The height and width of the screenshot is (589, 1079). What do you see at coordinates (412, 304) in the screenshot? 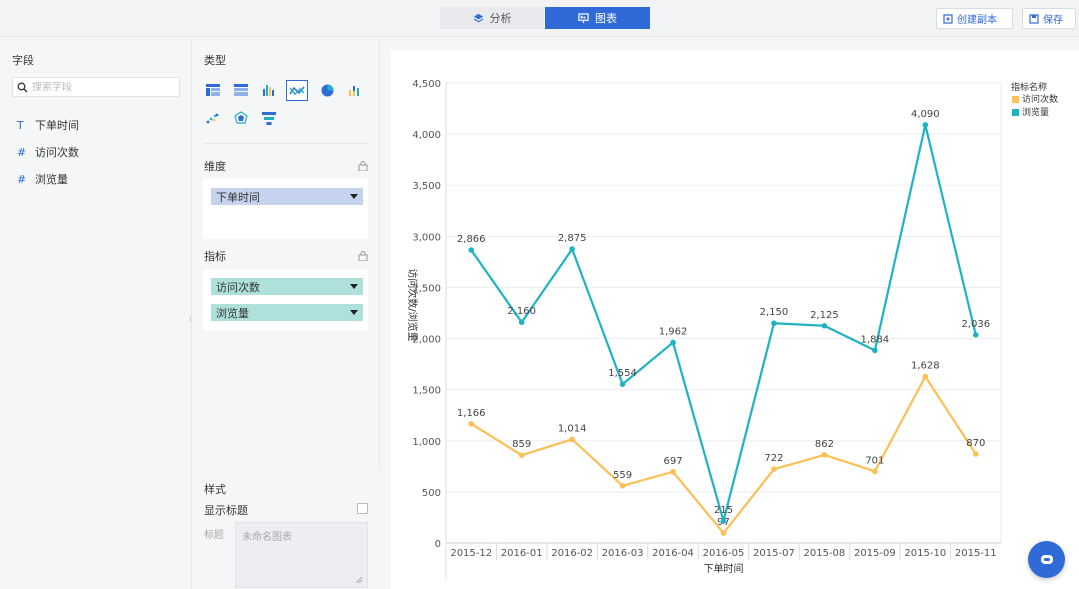
I see `y-axis-title: 访问次数/浏览量` at bounding box center [412, 304].